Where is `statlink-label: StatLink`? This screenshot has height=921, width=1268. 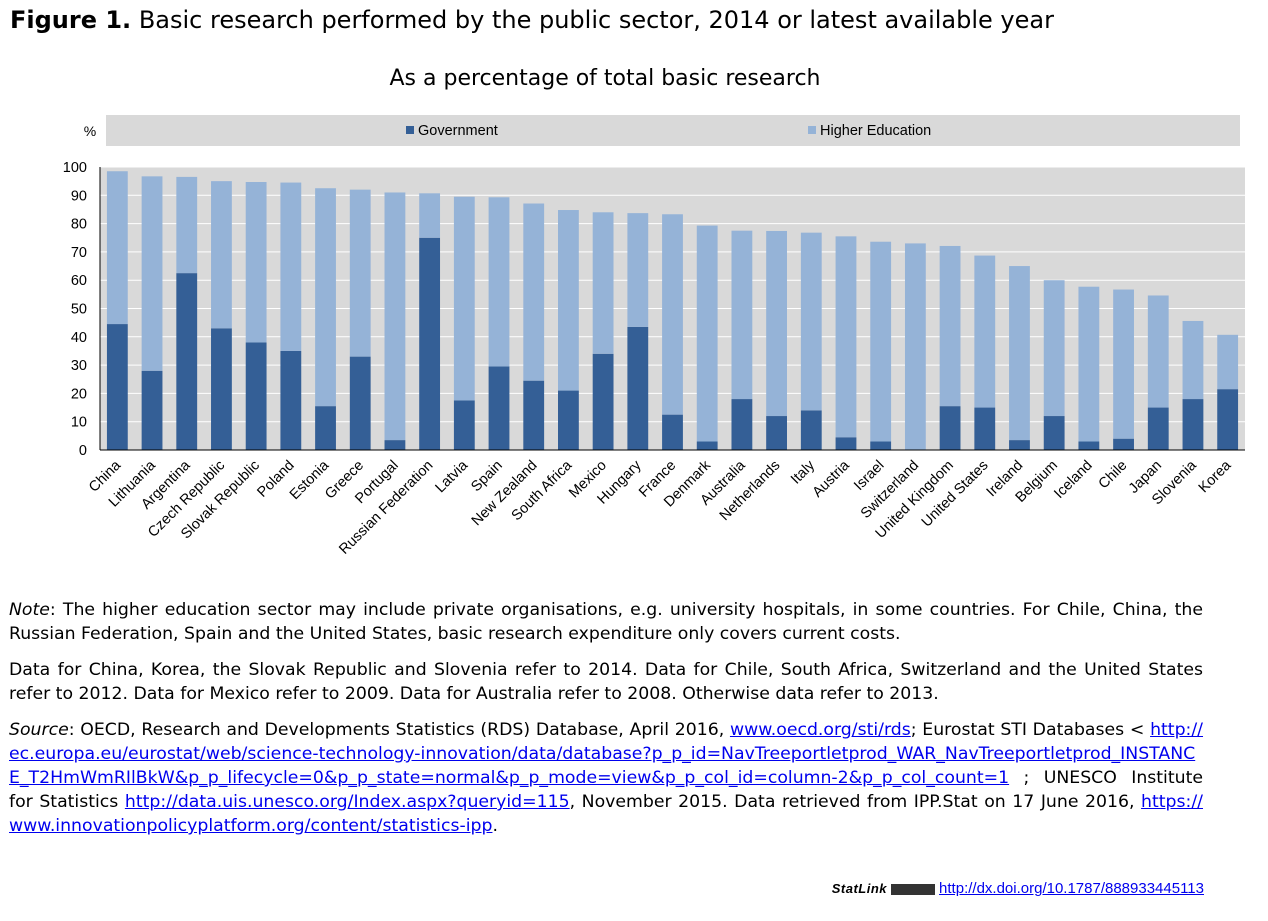
statlink-label: StatLink is located at coordinates (859, 888).